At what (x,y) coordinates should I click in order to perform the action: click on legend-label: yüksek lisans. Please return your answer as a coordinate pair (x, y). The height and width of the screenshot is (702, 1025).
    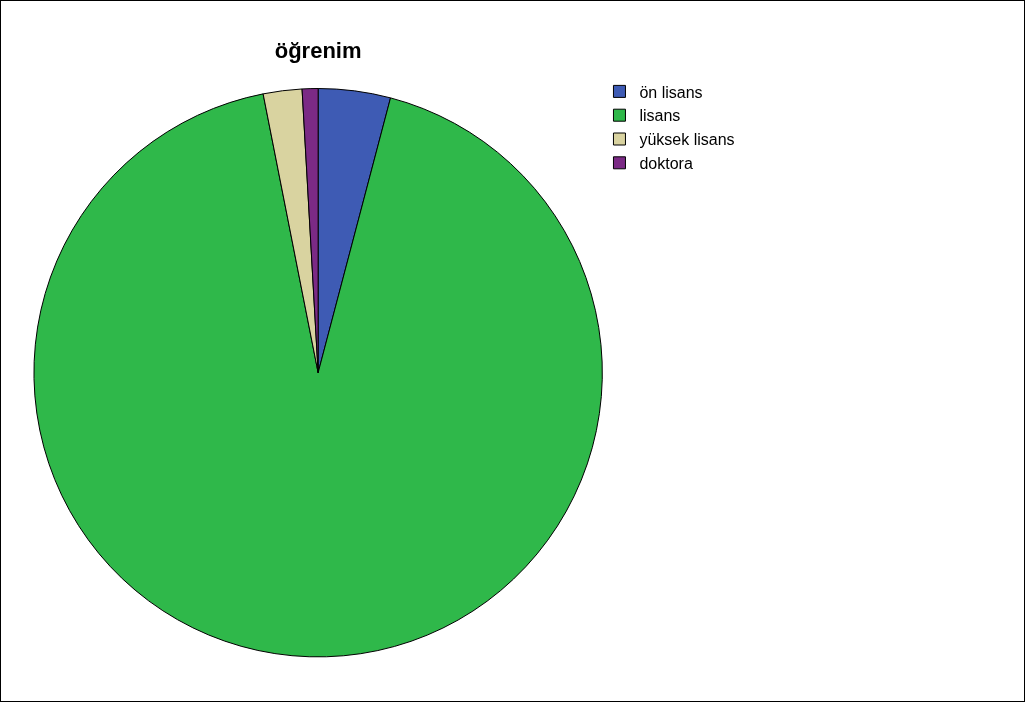
    Looking at the image, I should click on (687, 140).